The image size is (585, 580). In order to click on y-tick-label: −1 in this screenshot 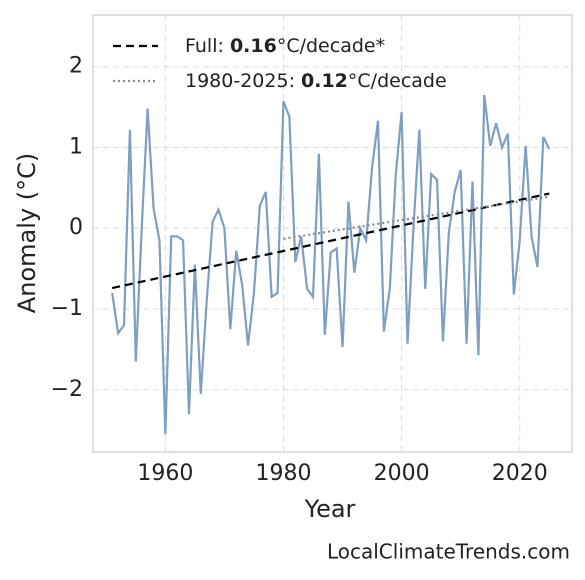, I will do `click(67, 308)`.